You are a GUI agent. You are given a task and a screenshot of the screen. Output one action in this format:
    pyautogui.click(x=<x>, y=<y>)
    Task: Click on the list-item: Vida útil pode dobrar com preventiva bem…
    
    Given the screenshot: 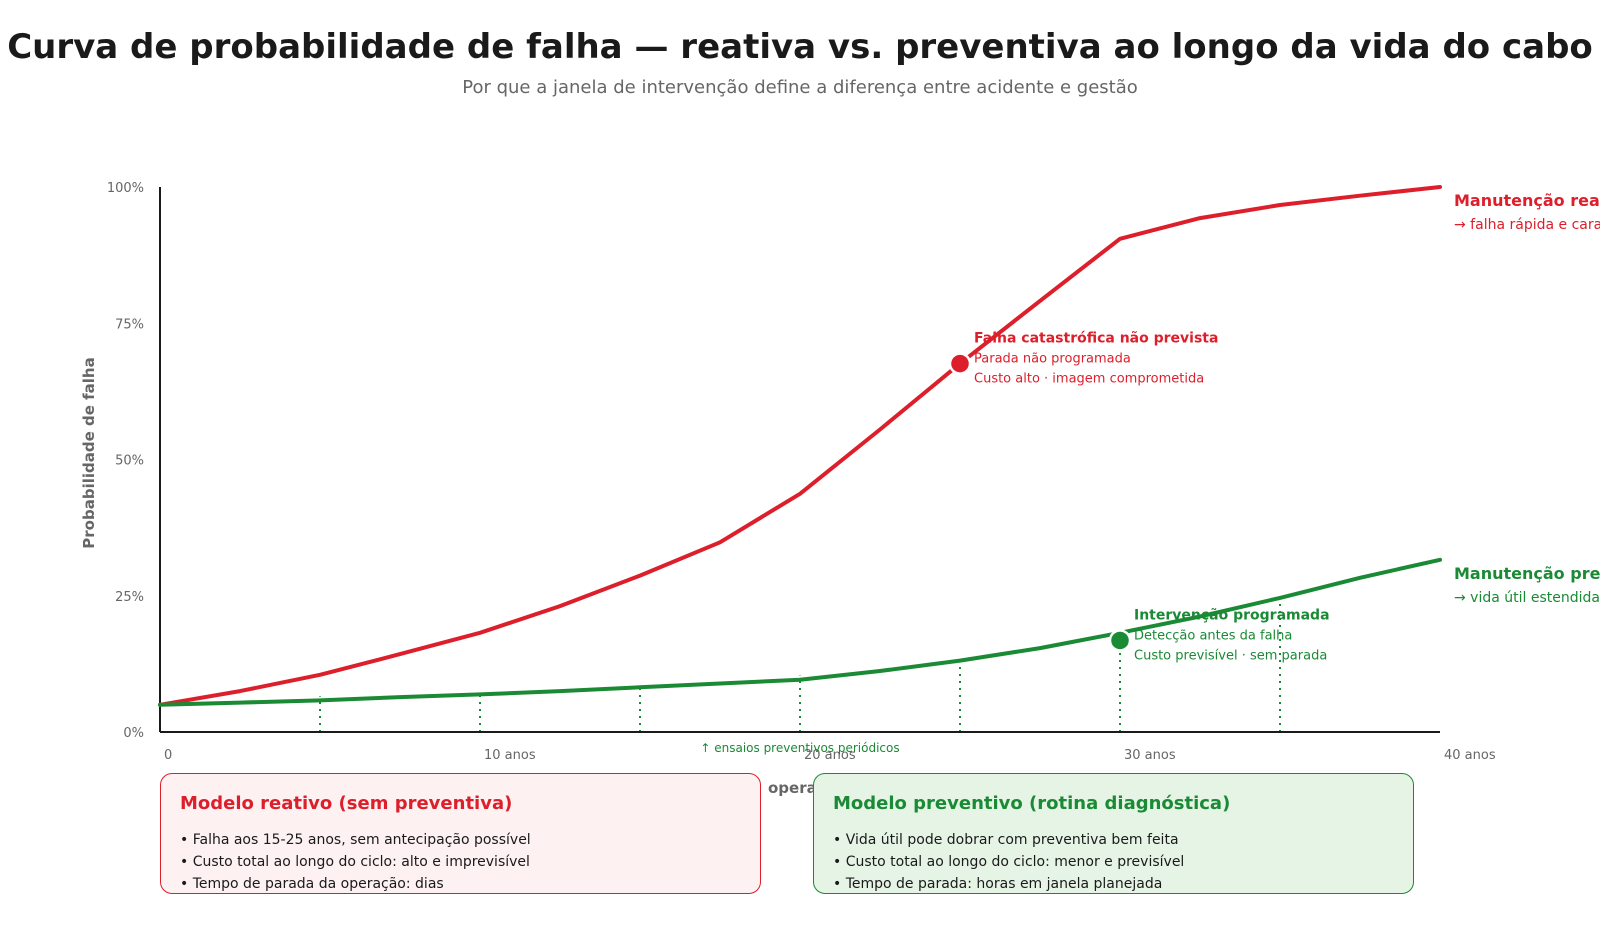 What is the action you would take?
    pyautogui.click(x=1123, y=840)
    